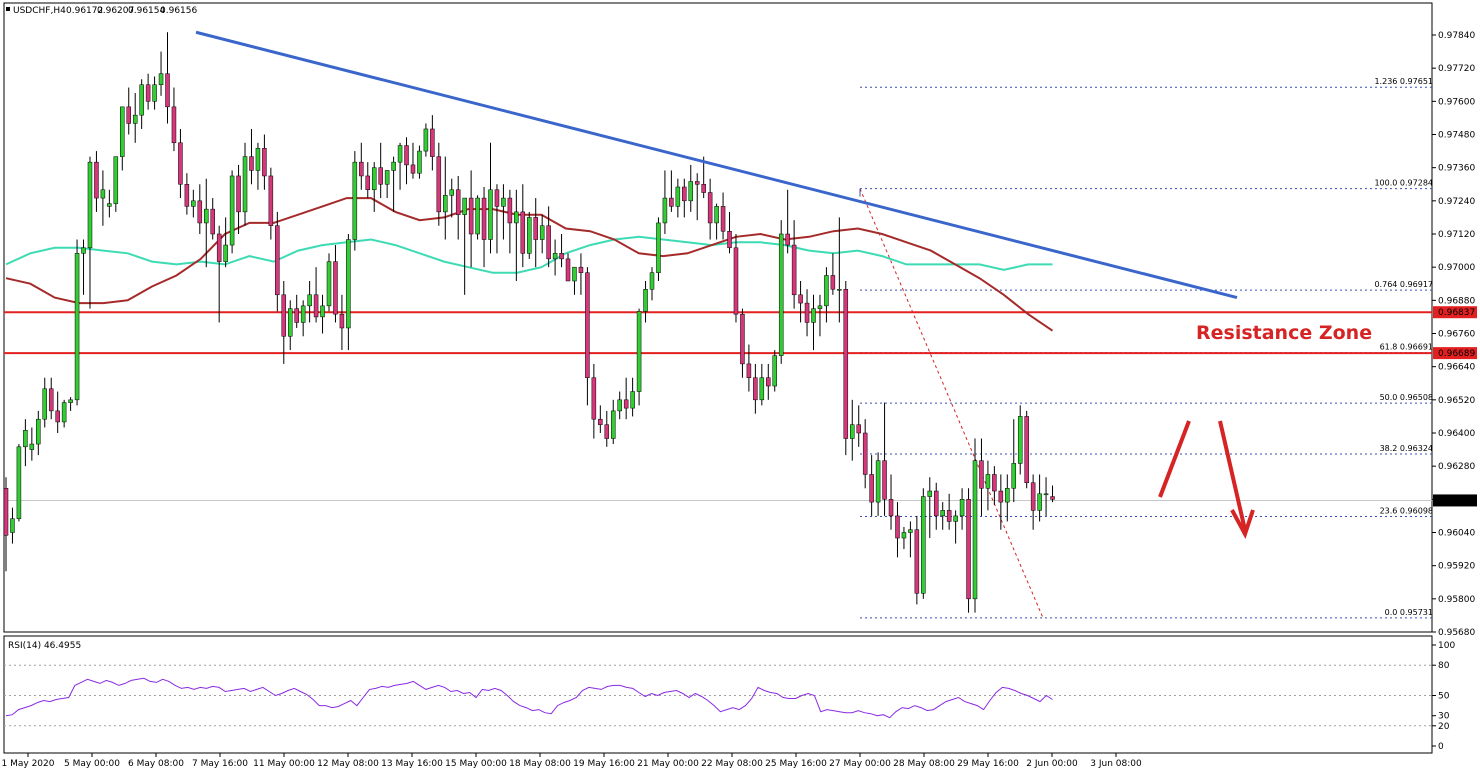 The image size is (1480, 774). Describe the element at coordinates (732, 764) in the screenshot. I see `time-axis-tick-label: 22 May 08:00` at that location.